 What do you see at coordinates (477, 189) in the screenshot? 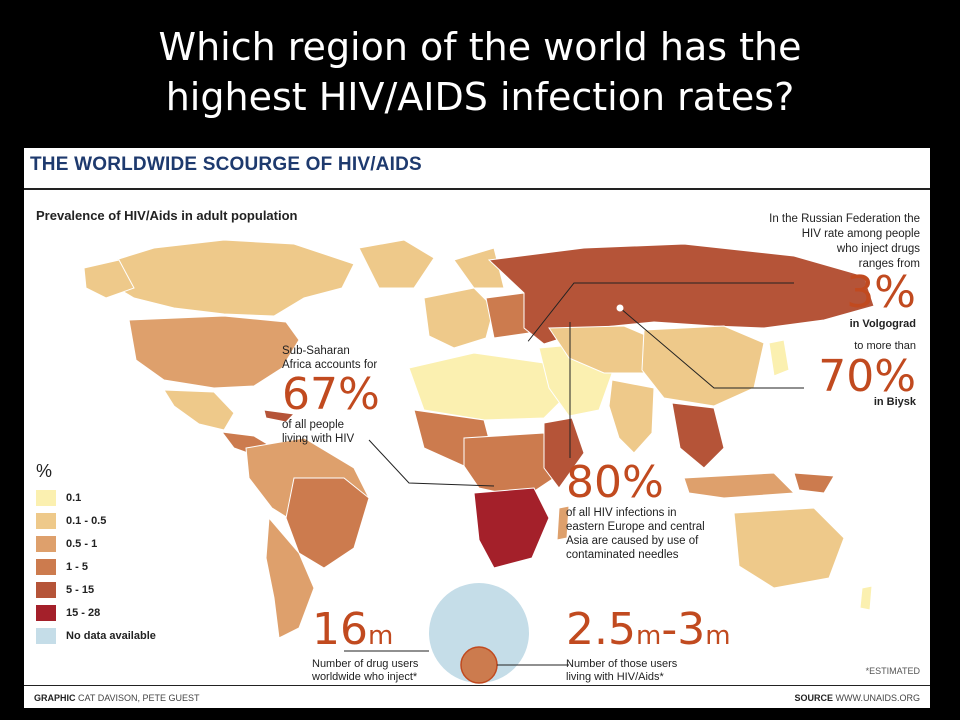
I see `top-rule` at bounding box center [477, 189].